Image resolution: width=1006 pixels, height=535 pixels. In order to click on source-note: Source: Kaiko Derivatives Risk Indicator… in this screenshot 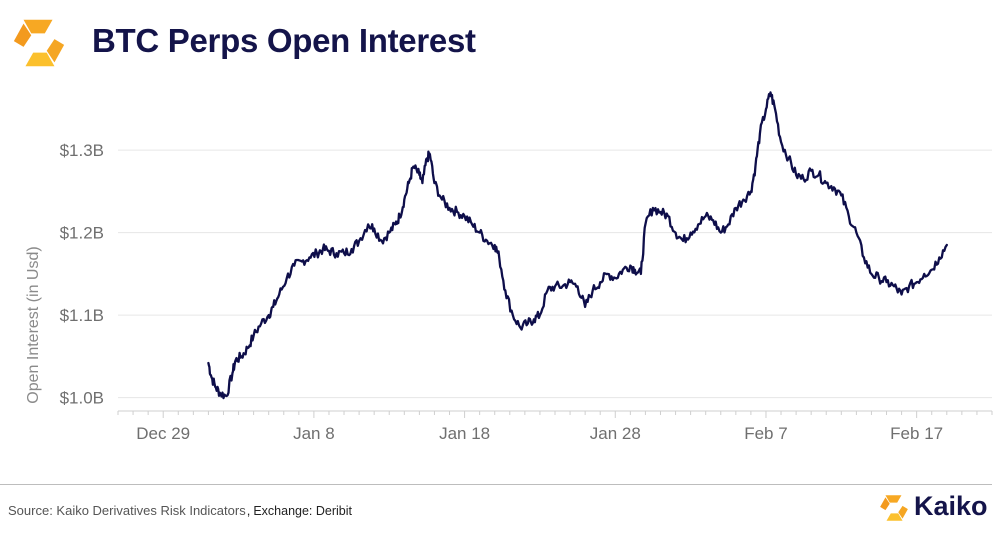, I will do `click(180, 510)`.